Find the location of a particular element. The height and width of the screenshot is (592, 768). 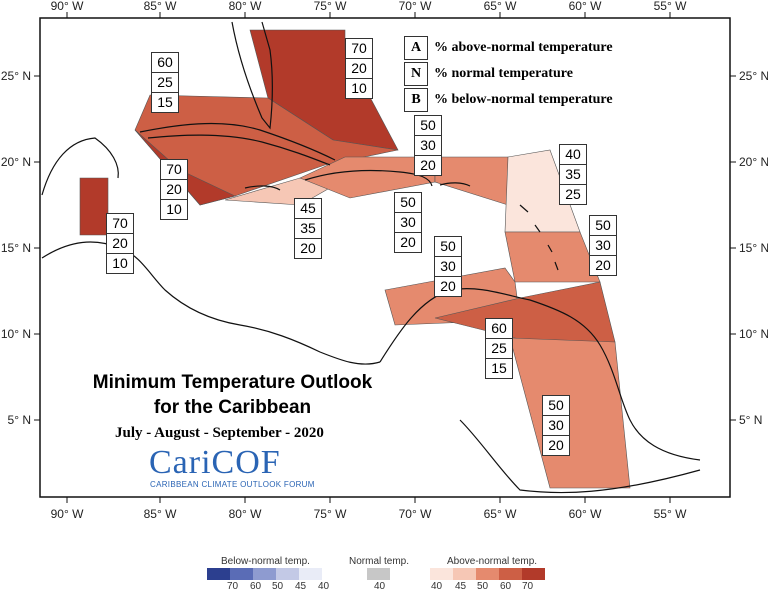

key-legend-below: B % below-normal temperature is located at coordinates (508, 100).